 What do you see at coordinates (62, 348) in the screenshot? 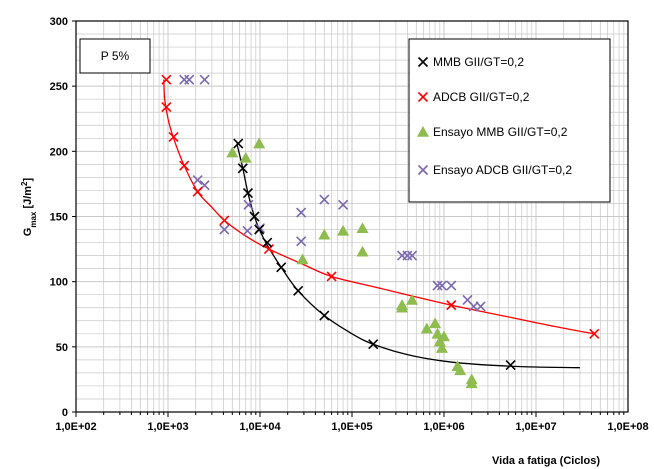
I see `y-tick-label: 50` at bounding box center [62, 348].